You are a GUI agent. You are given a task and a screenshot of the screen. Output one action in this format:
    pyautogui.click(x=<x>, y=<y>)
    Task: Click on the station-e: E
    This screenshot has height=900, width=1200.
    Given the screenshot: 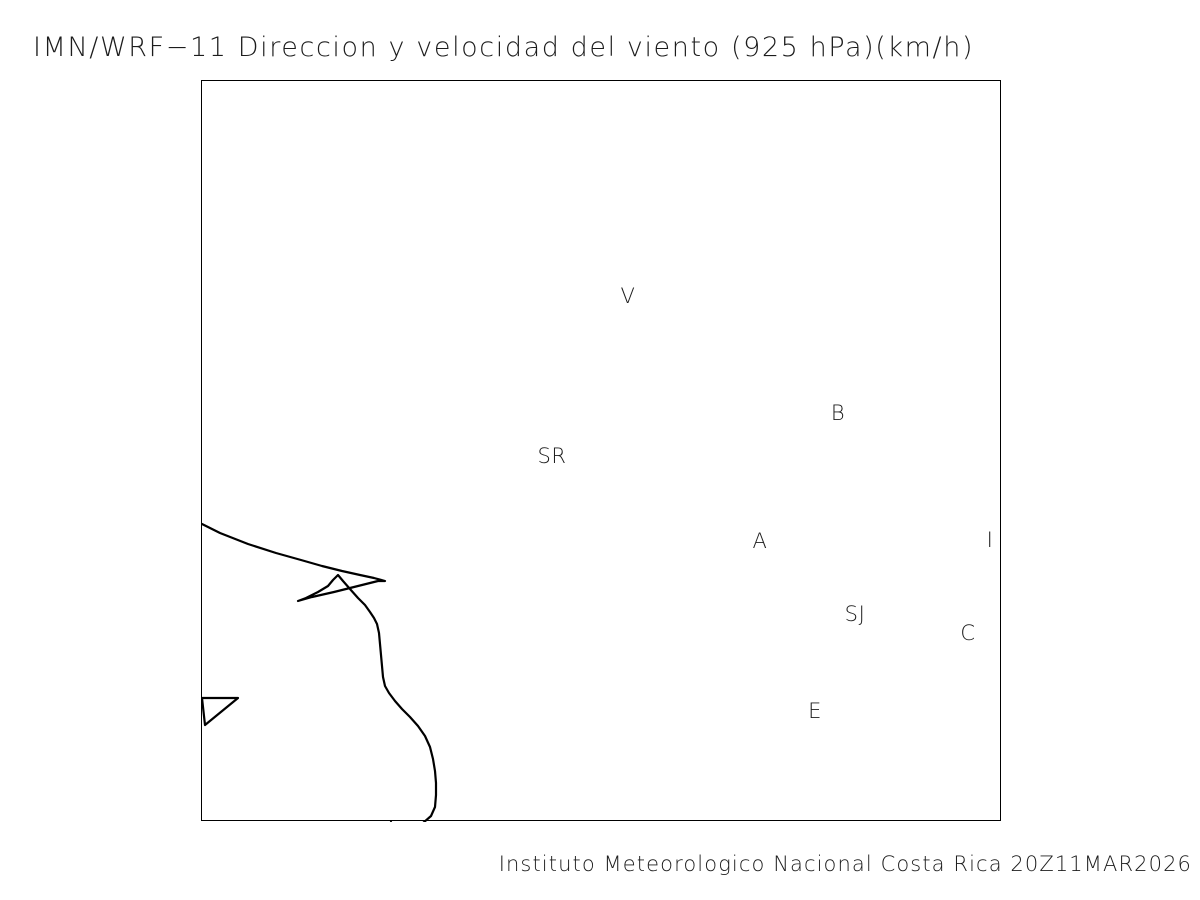 What is the action you would take?
    pyautogui.click(x=815, y=711)
    